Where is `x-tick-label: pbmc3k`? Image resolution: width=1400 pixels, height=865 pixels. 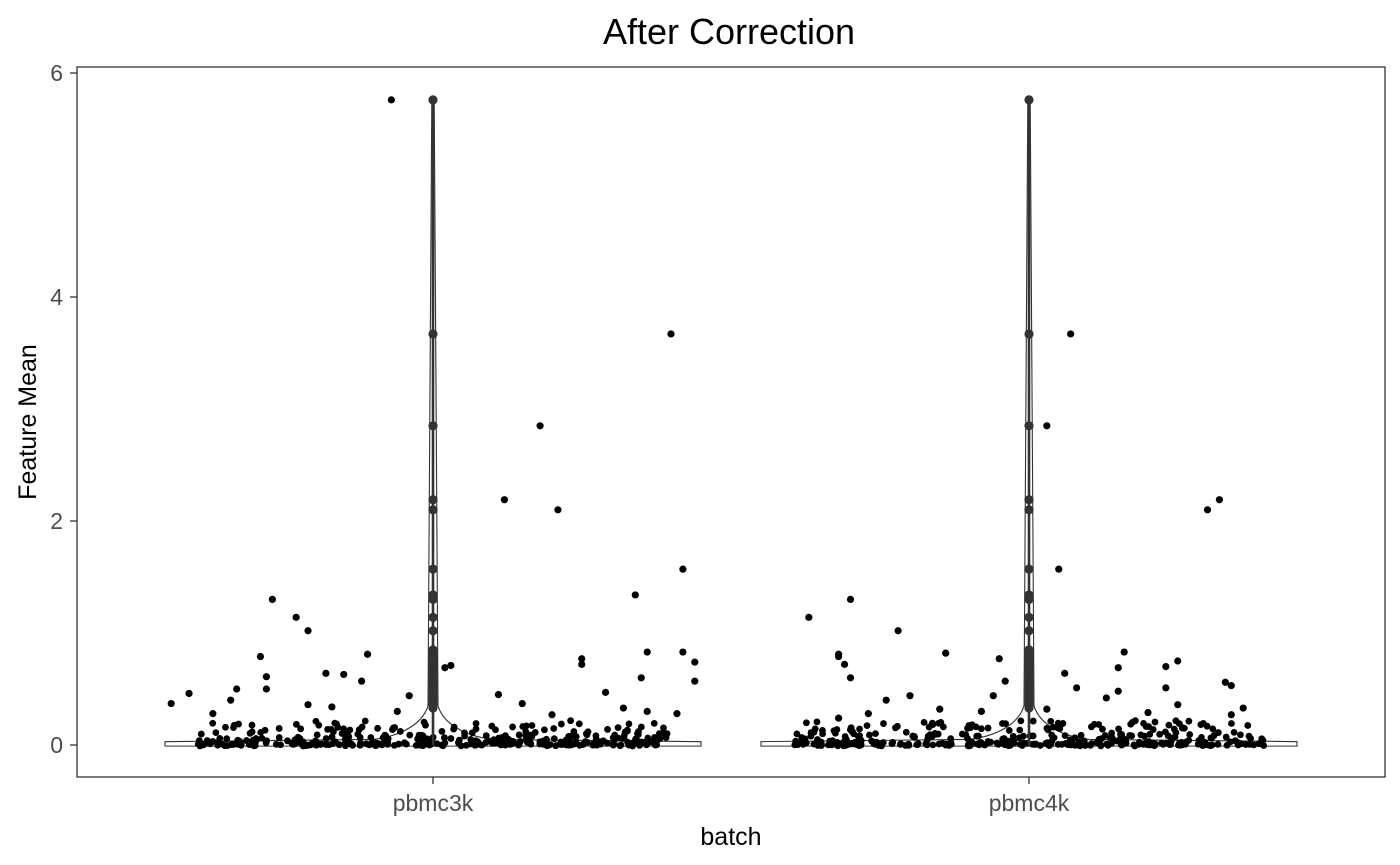
x-tick-label: pbmc3k is located at coordinates (433, 803).